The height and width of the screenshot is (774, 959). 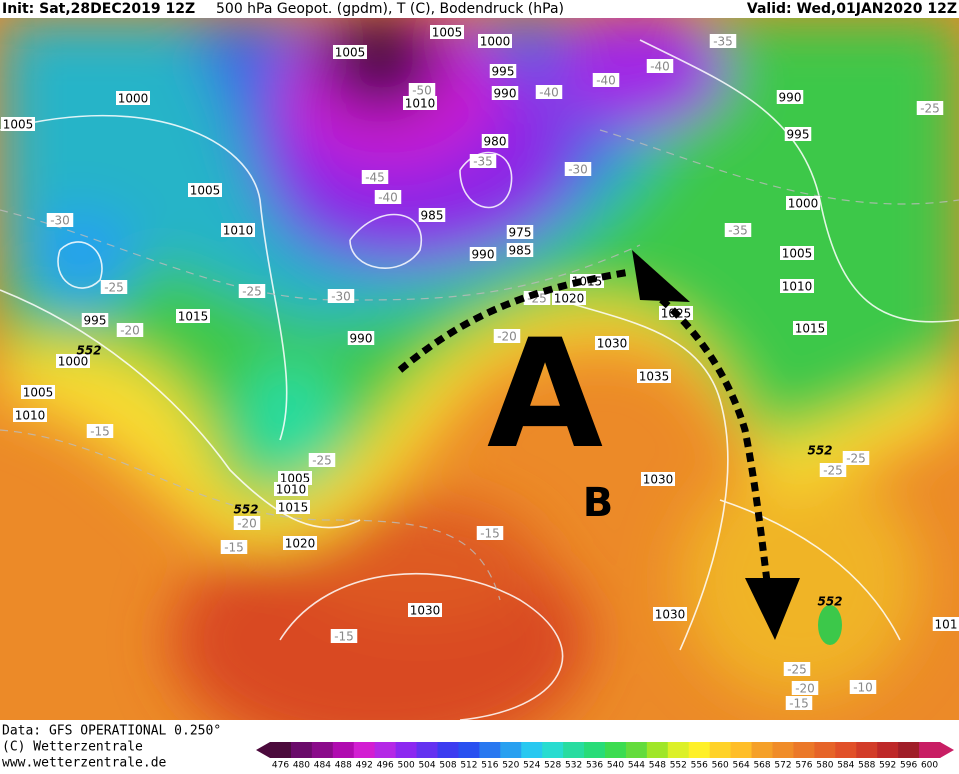 I want to click on isotherm-label: -50, so click(x=422, y=91).